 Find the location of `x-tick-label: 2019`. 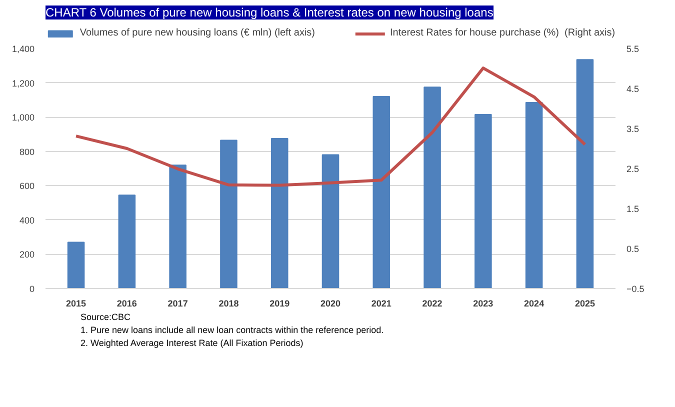

x-tick-label: 2019 is located at coordinates (280, 303).